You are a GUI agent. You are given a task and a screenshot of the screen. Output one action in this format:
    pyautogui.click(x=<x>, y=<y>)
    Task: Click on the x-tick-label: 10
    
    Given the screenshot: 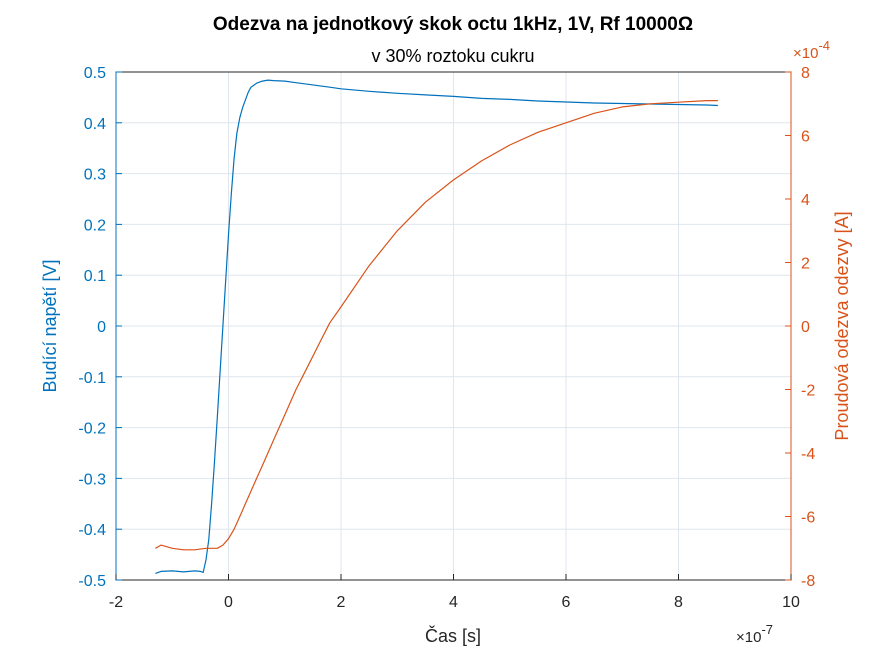 What is the action you would take?
    pyautogui.click(x=791, y=602)
    